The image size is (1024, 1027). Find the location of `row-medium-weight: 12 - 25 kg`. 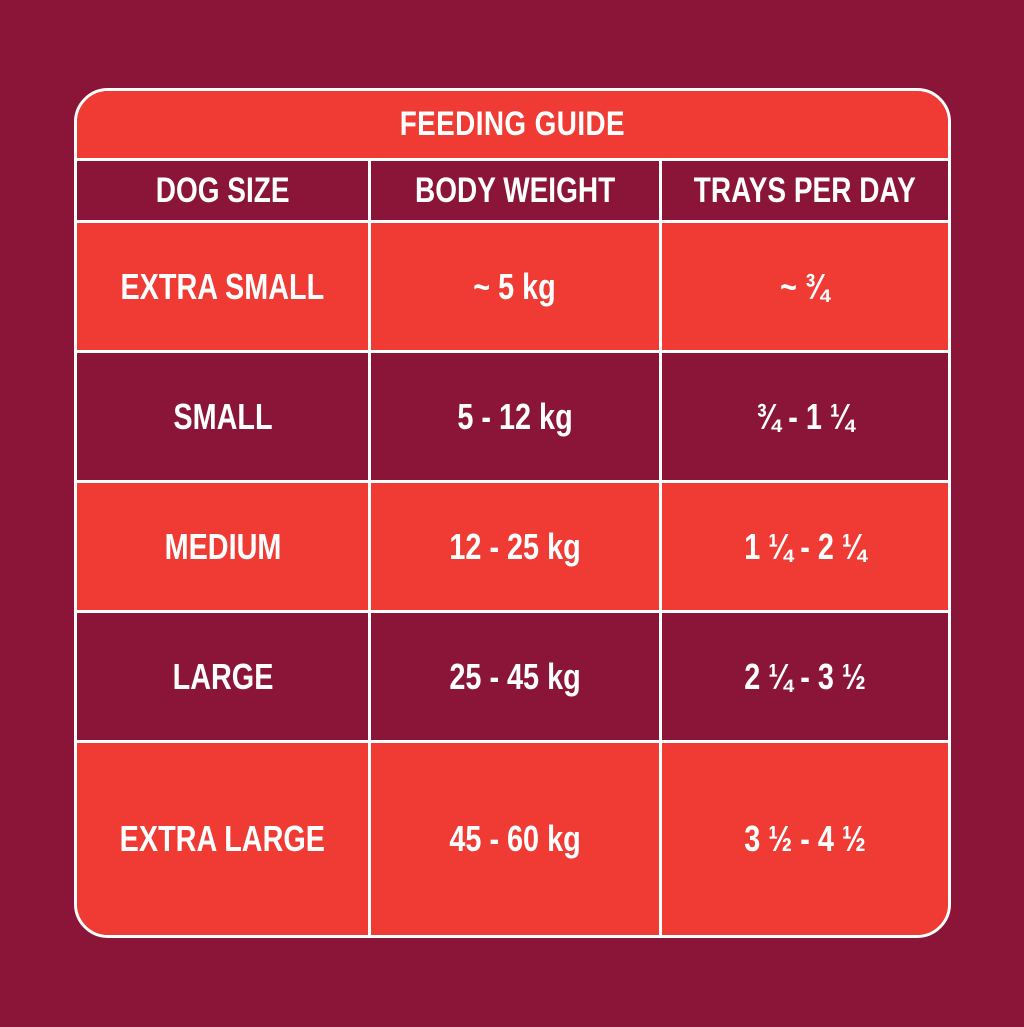

row-medium-weight: 12 - 25 kg is located at coordinates (513, 545).